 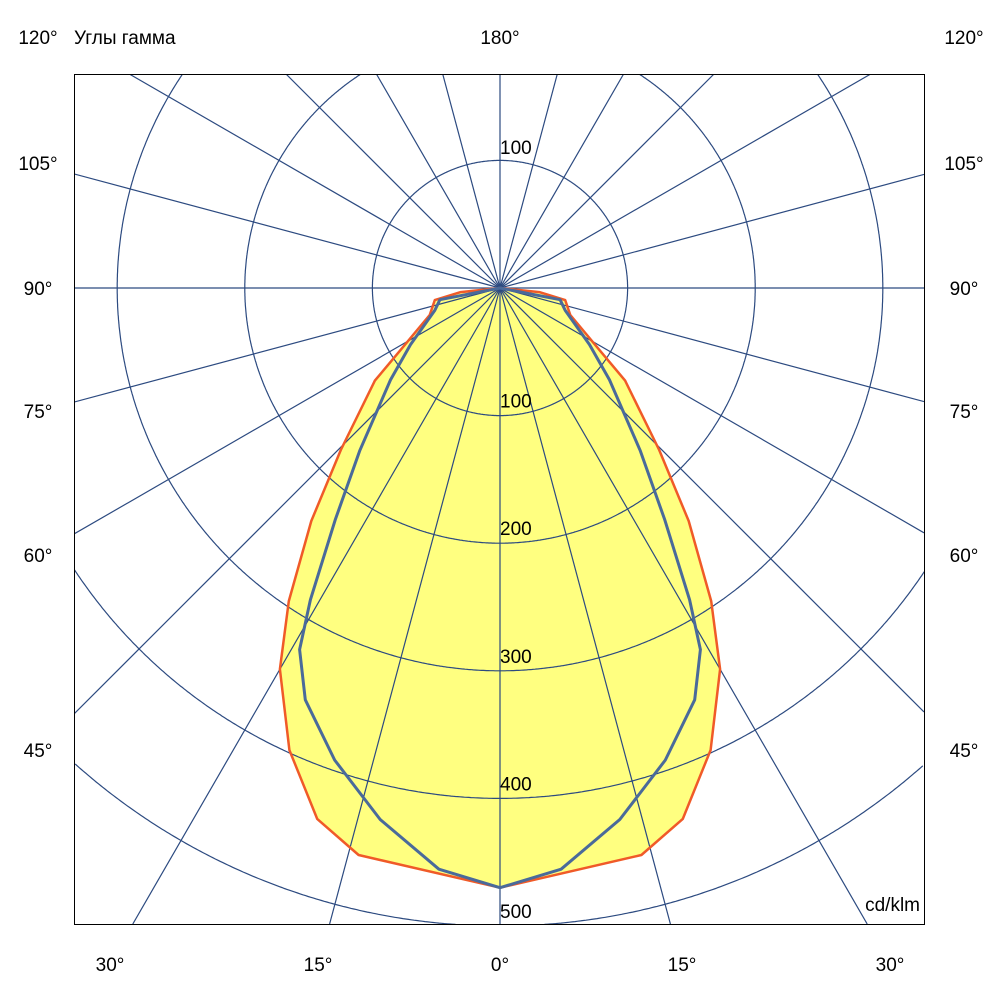 What do you see at coordinates (38, 556) in the screenshot?
I see `angle-label-left: 60°` at bounding box center [38, 556].